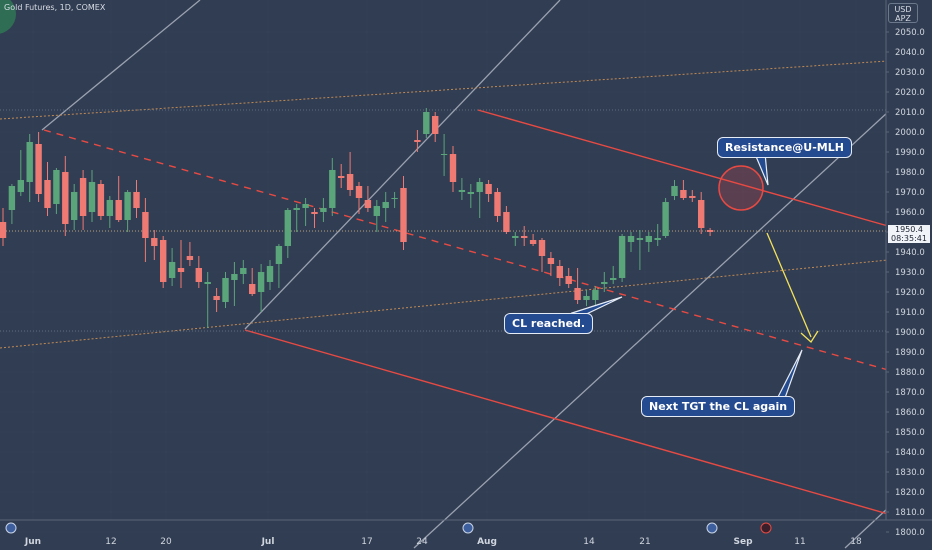 This screenshot has height=550, width=932. What do you see at coordinates (718, 406) in the screenshot?
I see `next-target-callout: Next TGT the CL again` at bounding box center [718, 406].